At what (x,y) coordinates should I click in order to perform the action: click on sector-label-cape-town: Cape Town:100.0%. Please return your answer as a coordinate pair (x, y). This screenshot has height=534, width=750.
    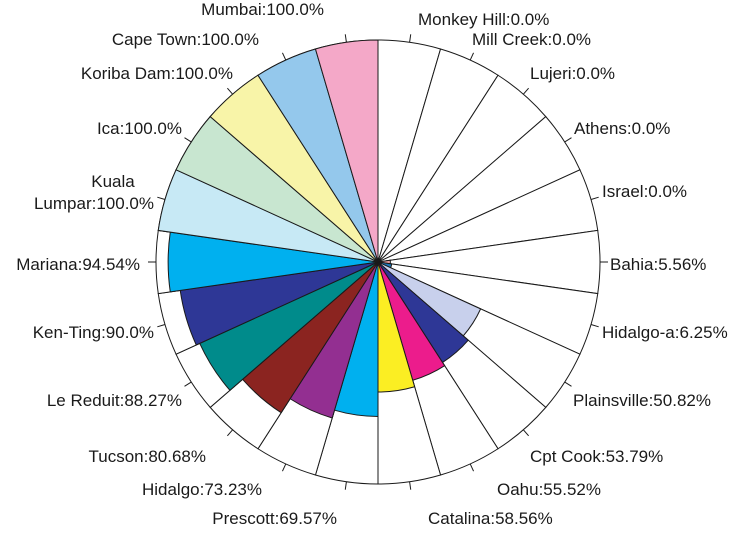
    Looking at the image, I should click on (185, 39).